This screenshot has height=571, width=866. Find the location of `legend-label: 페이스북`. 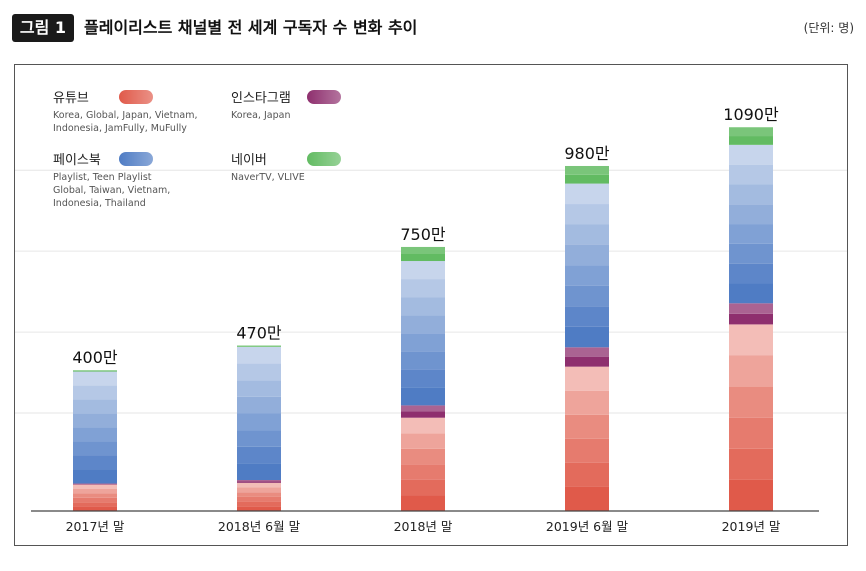

legend-label: 페이스북 is located at coordinates (77, 160).